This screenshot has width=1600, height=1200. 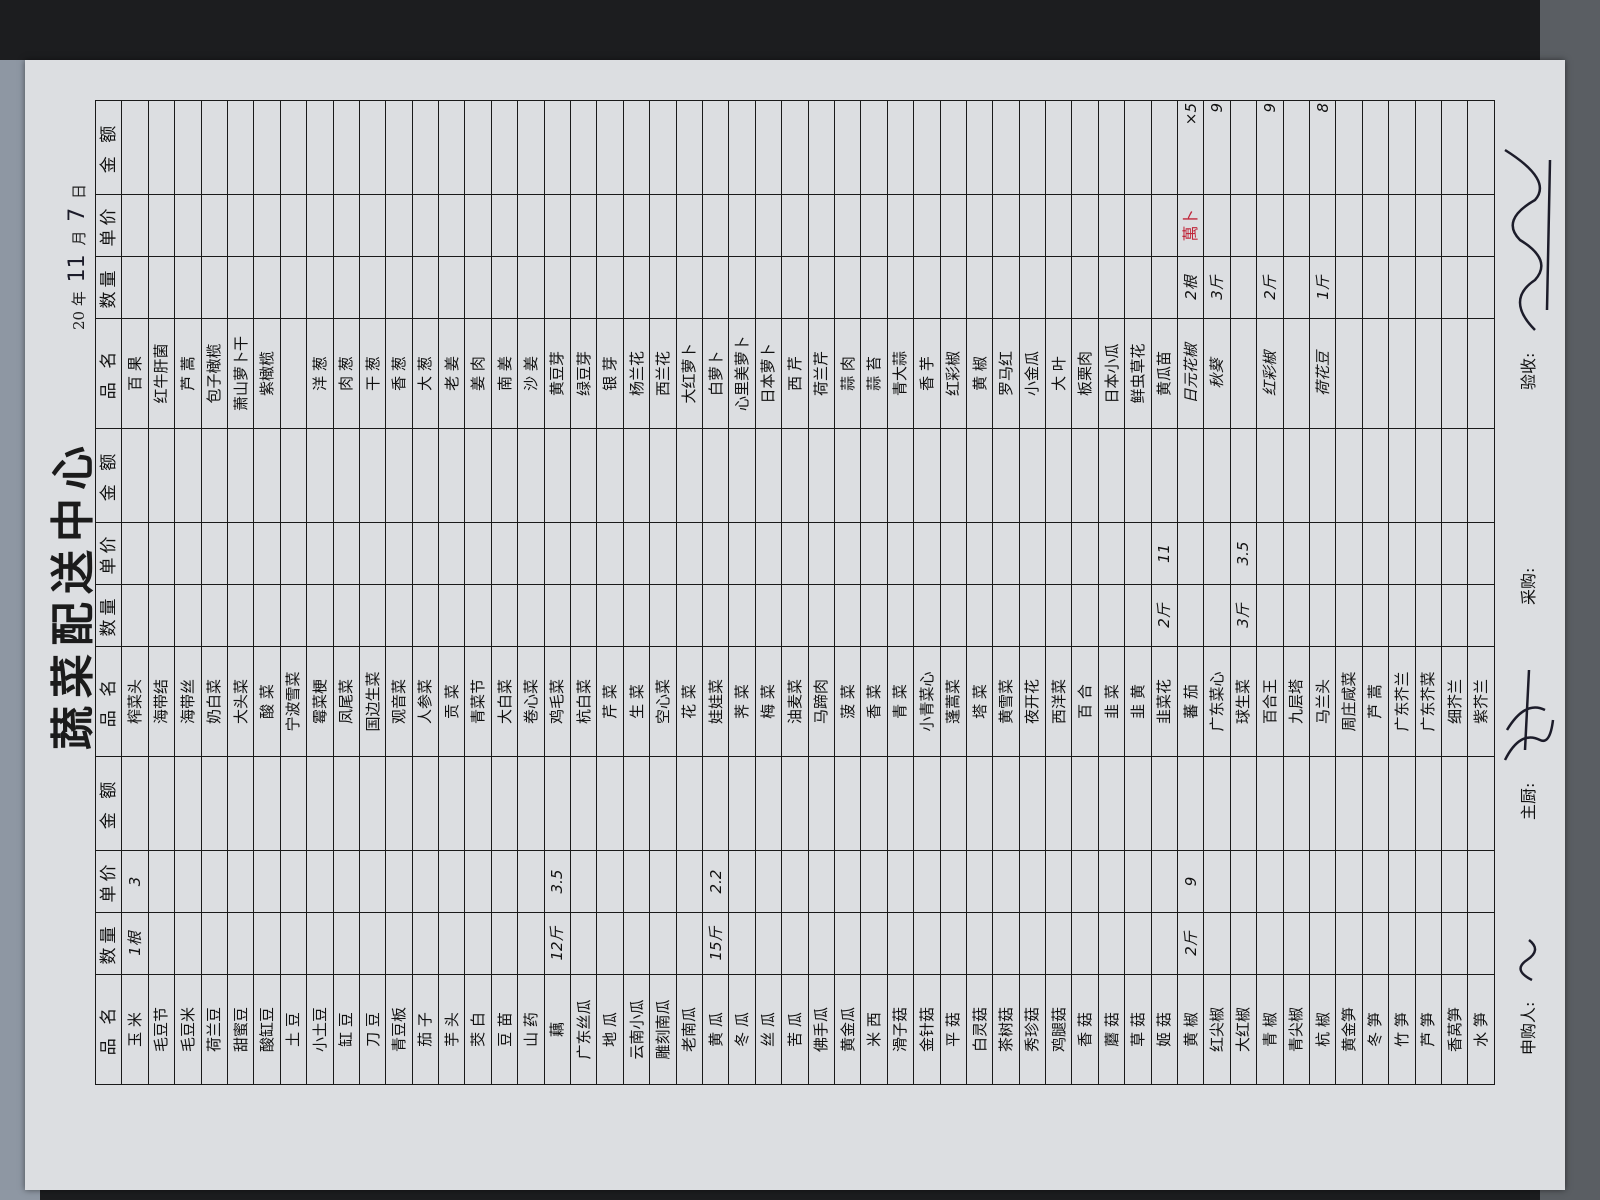 I want to click on amount-cell: ×5, so click(x=1190, y=147).